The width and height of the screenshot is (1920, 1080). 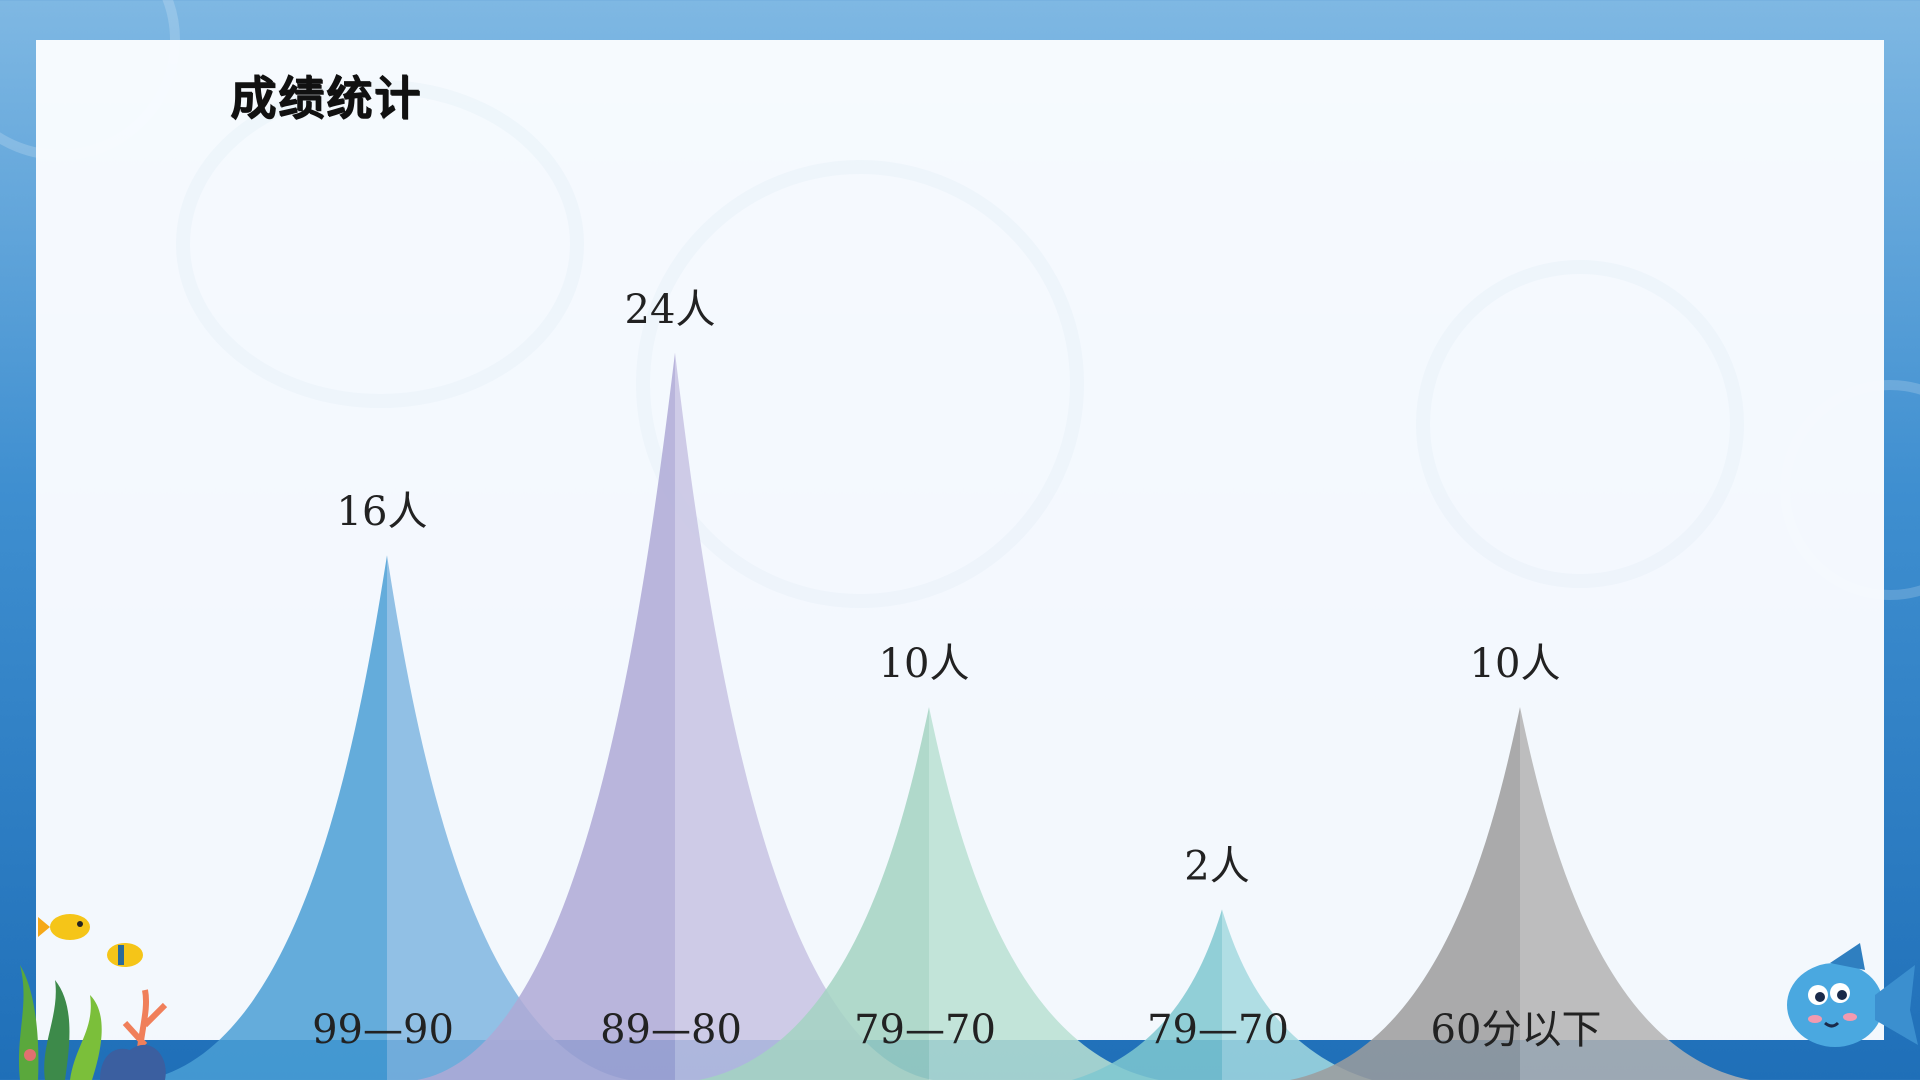 I want to click on value-label-3: 10人, so click(x=924, y=664).